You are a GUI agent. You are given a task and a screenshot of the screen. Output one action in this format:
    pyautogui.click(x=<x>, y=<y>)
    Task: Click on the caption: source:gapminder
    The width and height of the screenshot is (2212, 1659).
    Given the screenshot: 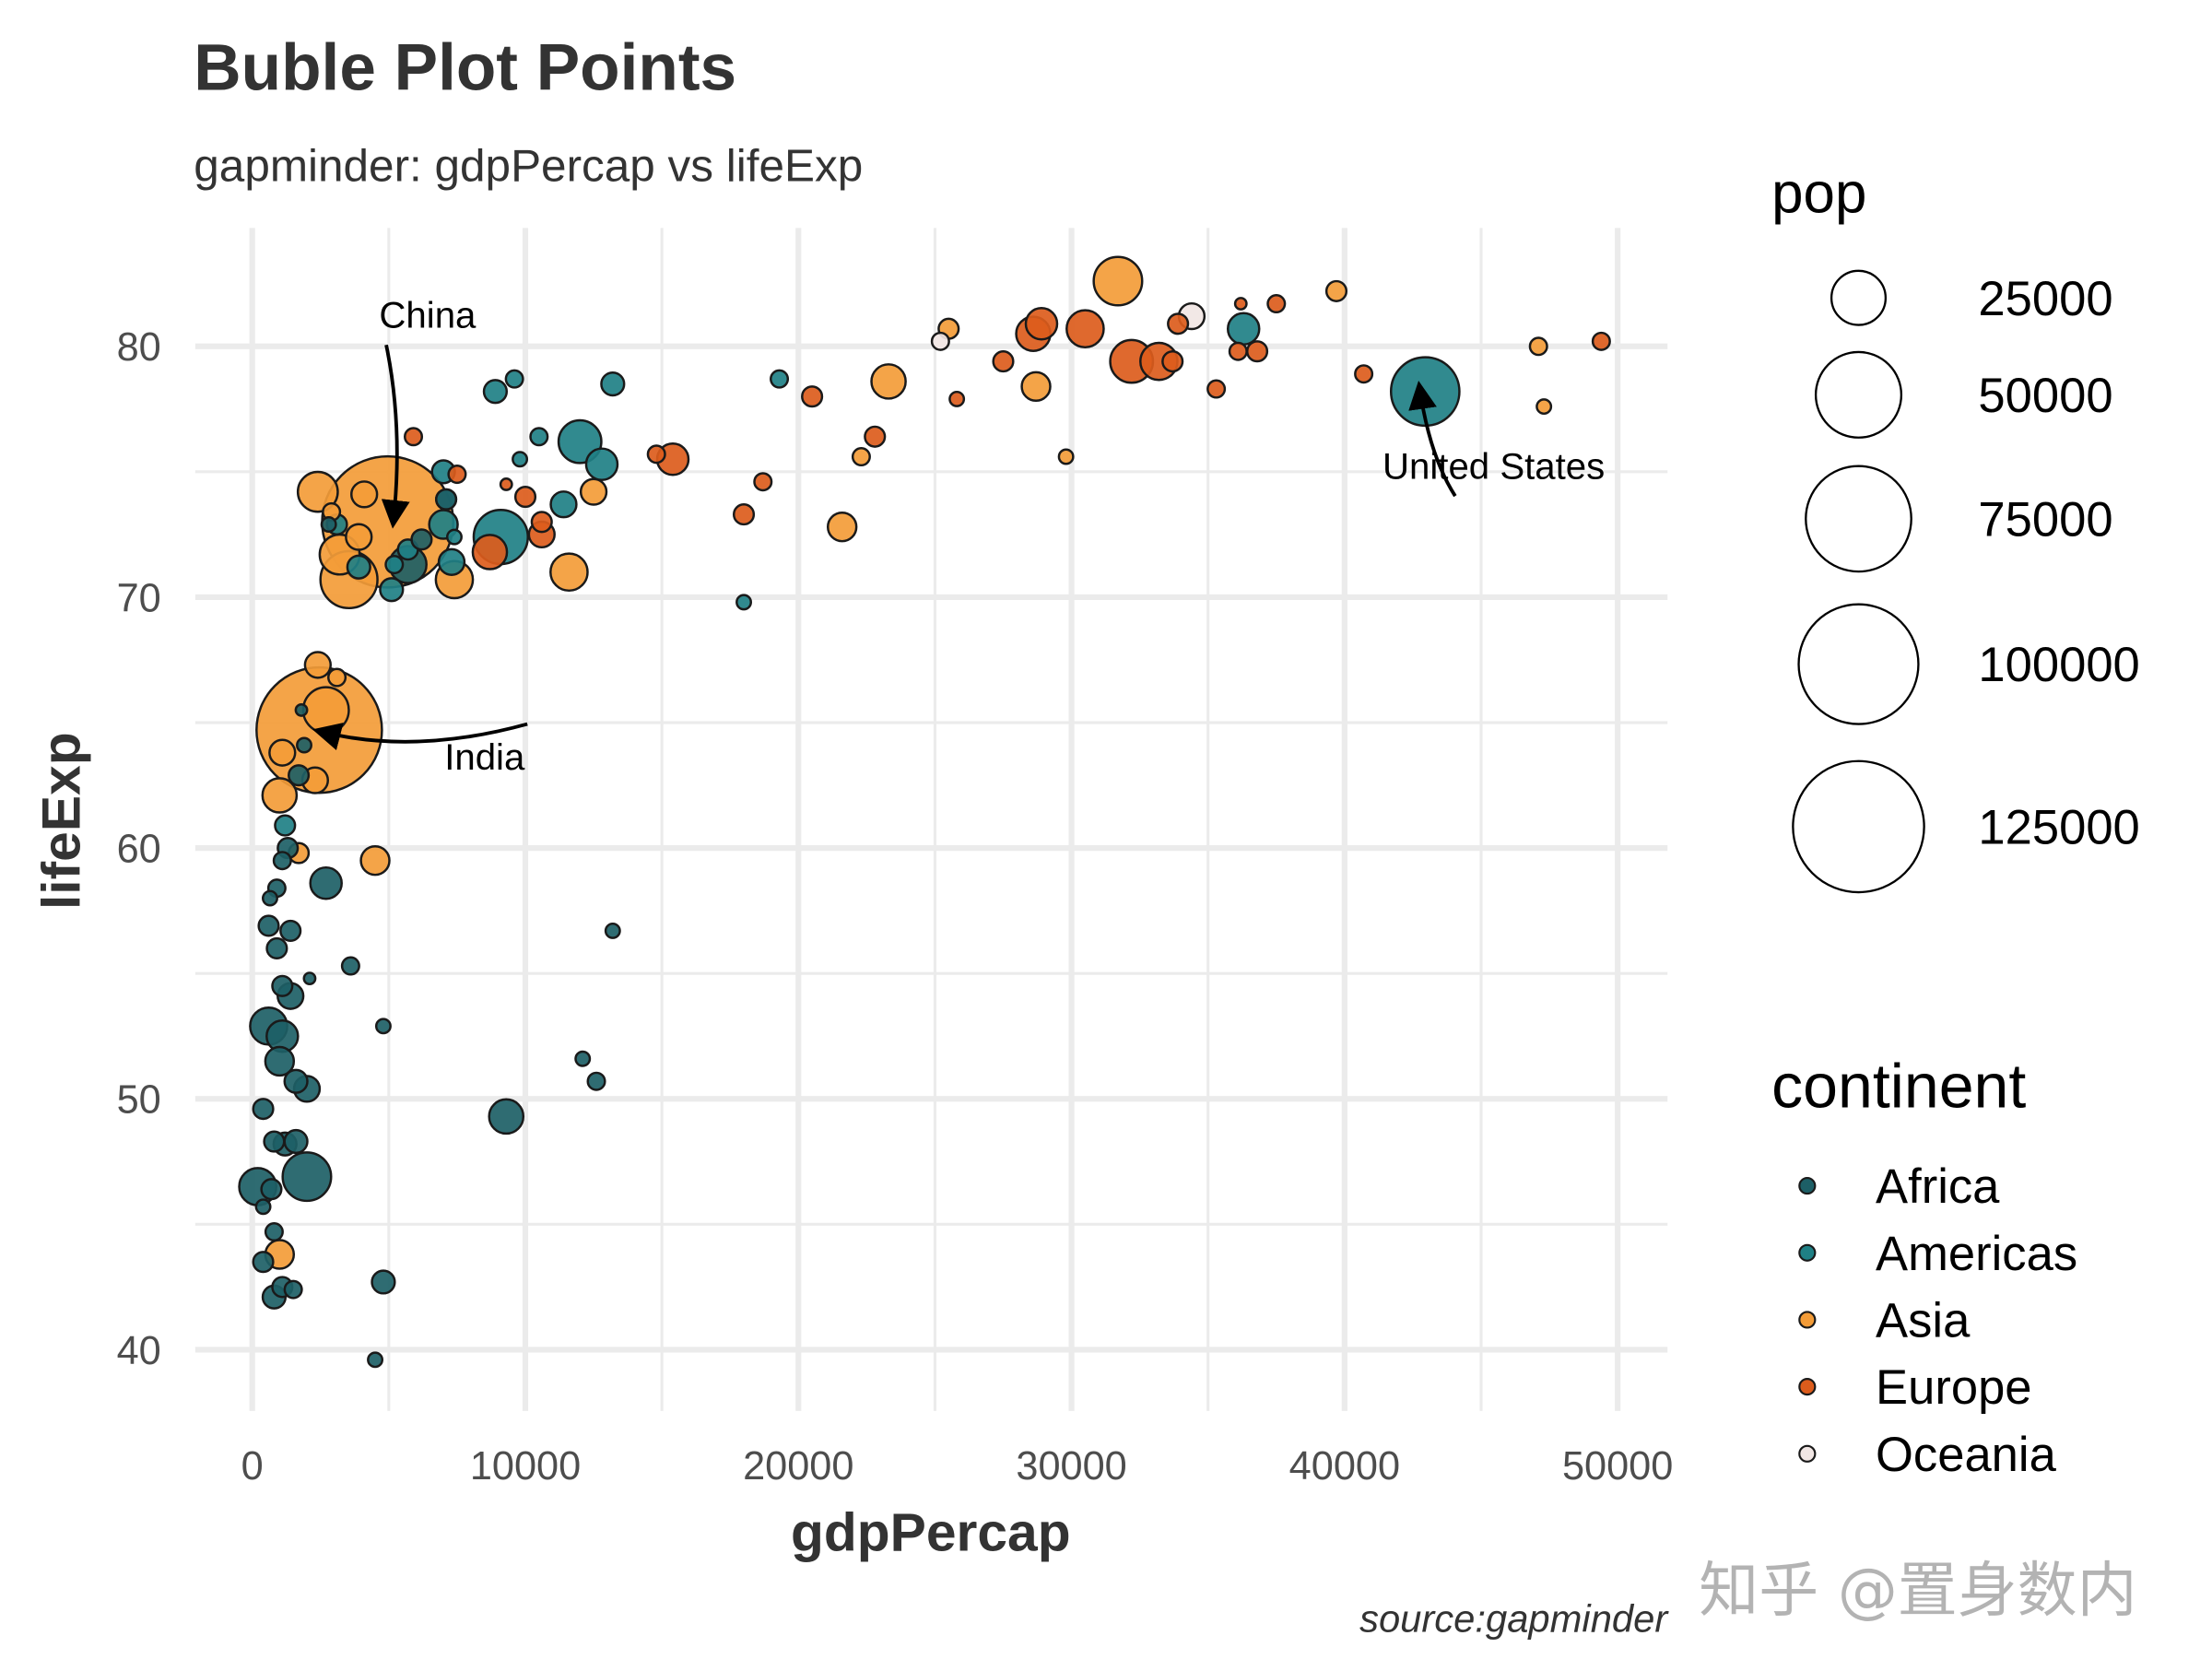 What is the action you would take?
    pyautogui.click(x=1514, y=1619)
    